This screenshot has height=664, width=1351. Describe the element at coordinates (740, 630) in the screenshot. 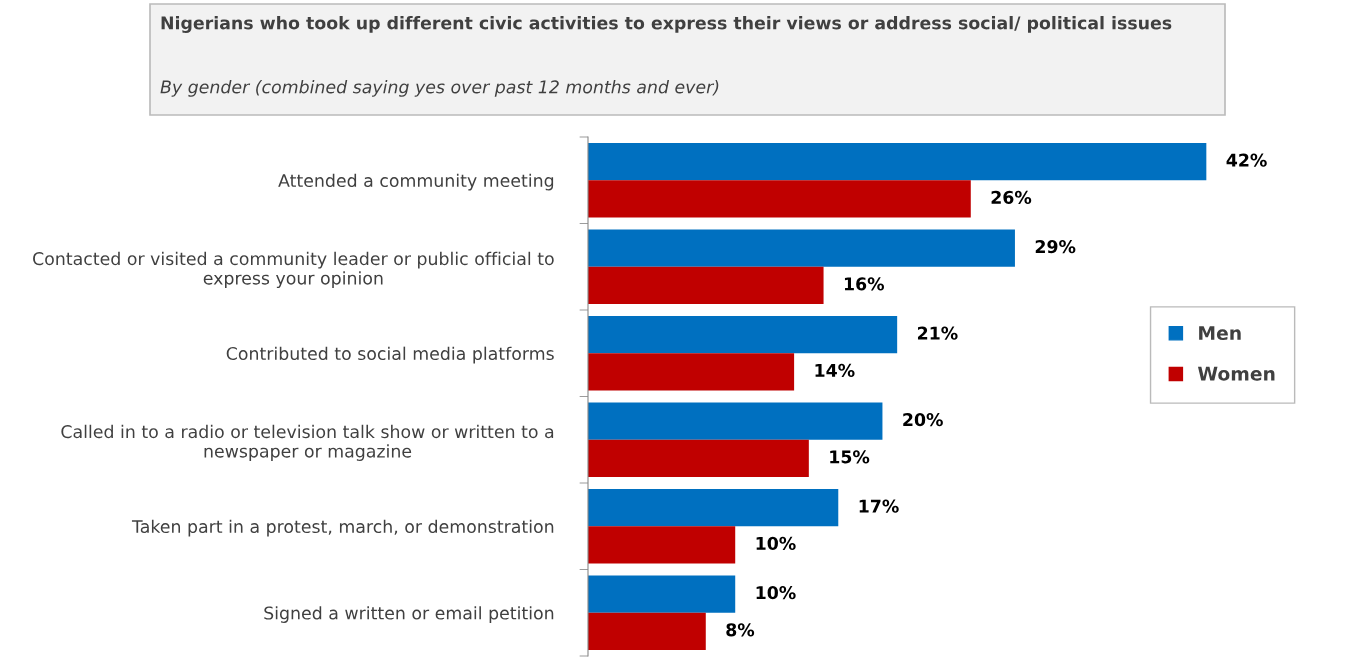

I see `data-label: 8%` at that location.